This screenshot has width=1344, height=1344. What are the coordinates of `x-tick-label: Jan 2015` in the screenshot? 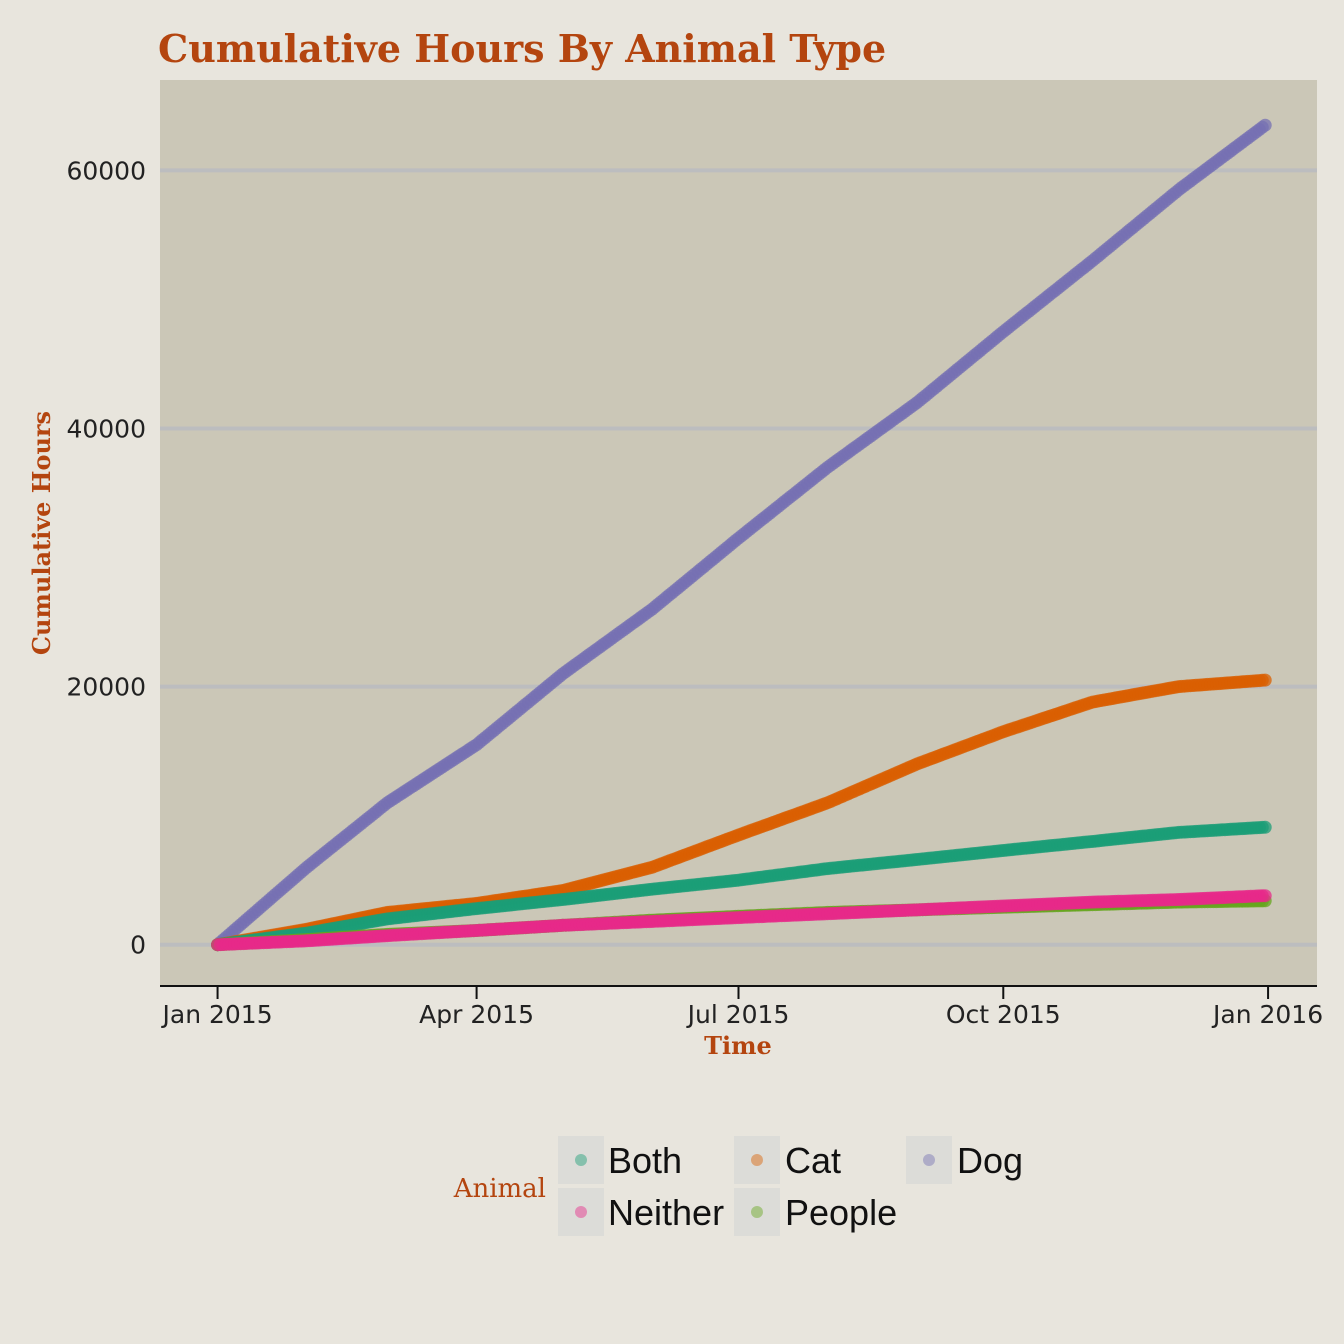 It's located at (217, 1014).